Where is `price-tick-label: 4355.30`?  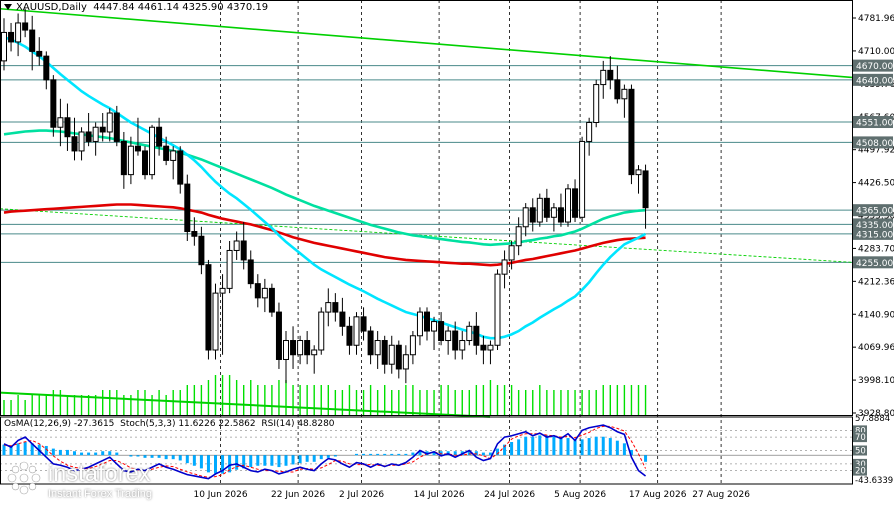 price-tick-label: 4355.30 is located at coordinates (876, 217).